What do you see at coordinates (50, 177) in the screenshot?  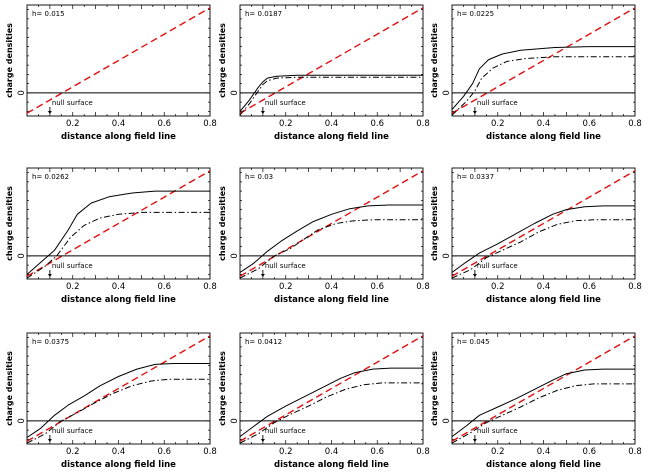 I see `h-annotation: h= 0.0262` at bounding box center [50, 177].